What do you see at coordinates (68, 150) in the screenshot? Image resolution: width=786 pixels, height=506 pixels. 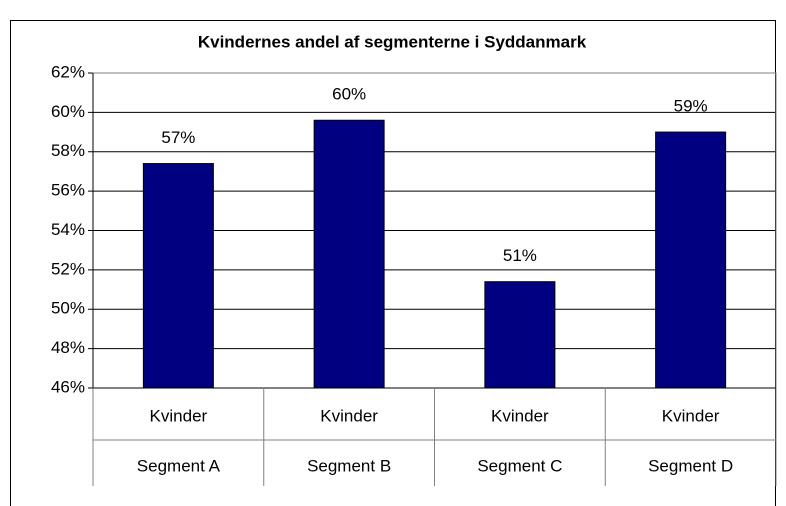 I see `y-tick-label: 58%` at bounding box center [68, 150].